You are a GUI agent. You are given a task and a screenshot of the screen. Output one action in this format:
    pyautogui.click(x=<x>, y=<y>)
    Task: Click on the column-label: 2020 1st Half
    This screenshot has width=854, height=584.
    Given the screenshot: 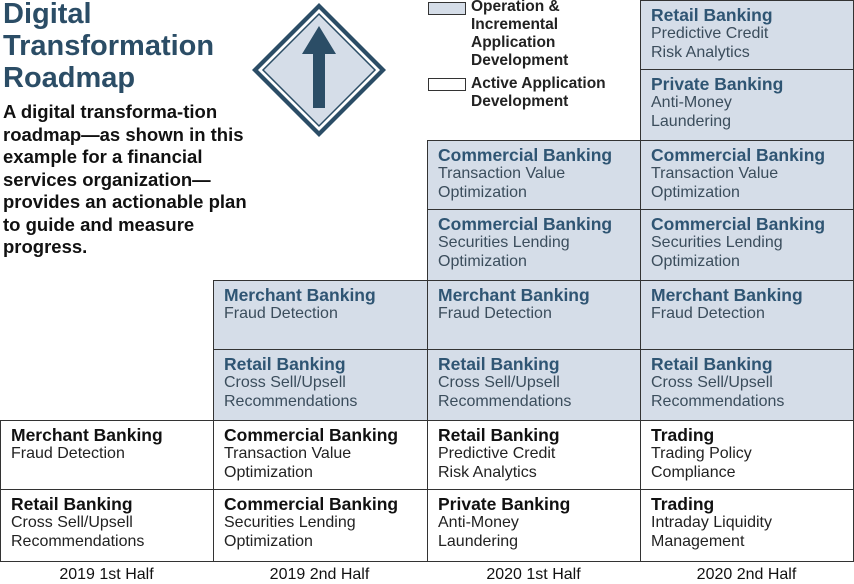 What is the action you would take?
    pyautogui.click(x=533, y=574)
    